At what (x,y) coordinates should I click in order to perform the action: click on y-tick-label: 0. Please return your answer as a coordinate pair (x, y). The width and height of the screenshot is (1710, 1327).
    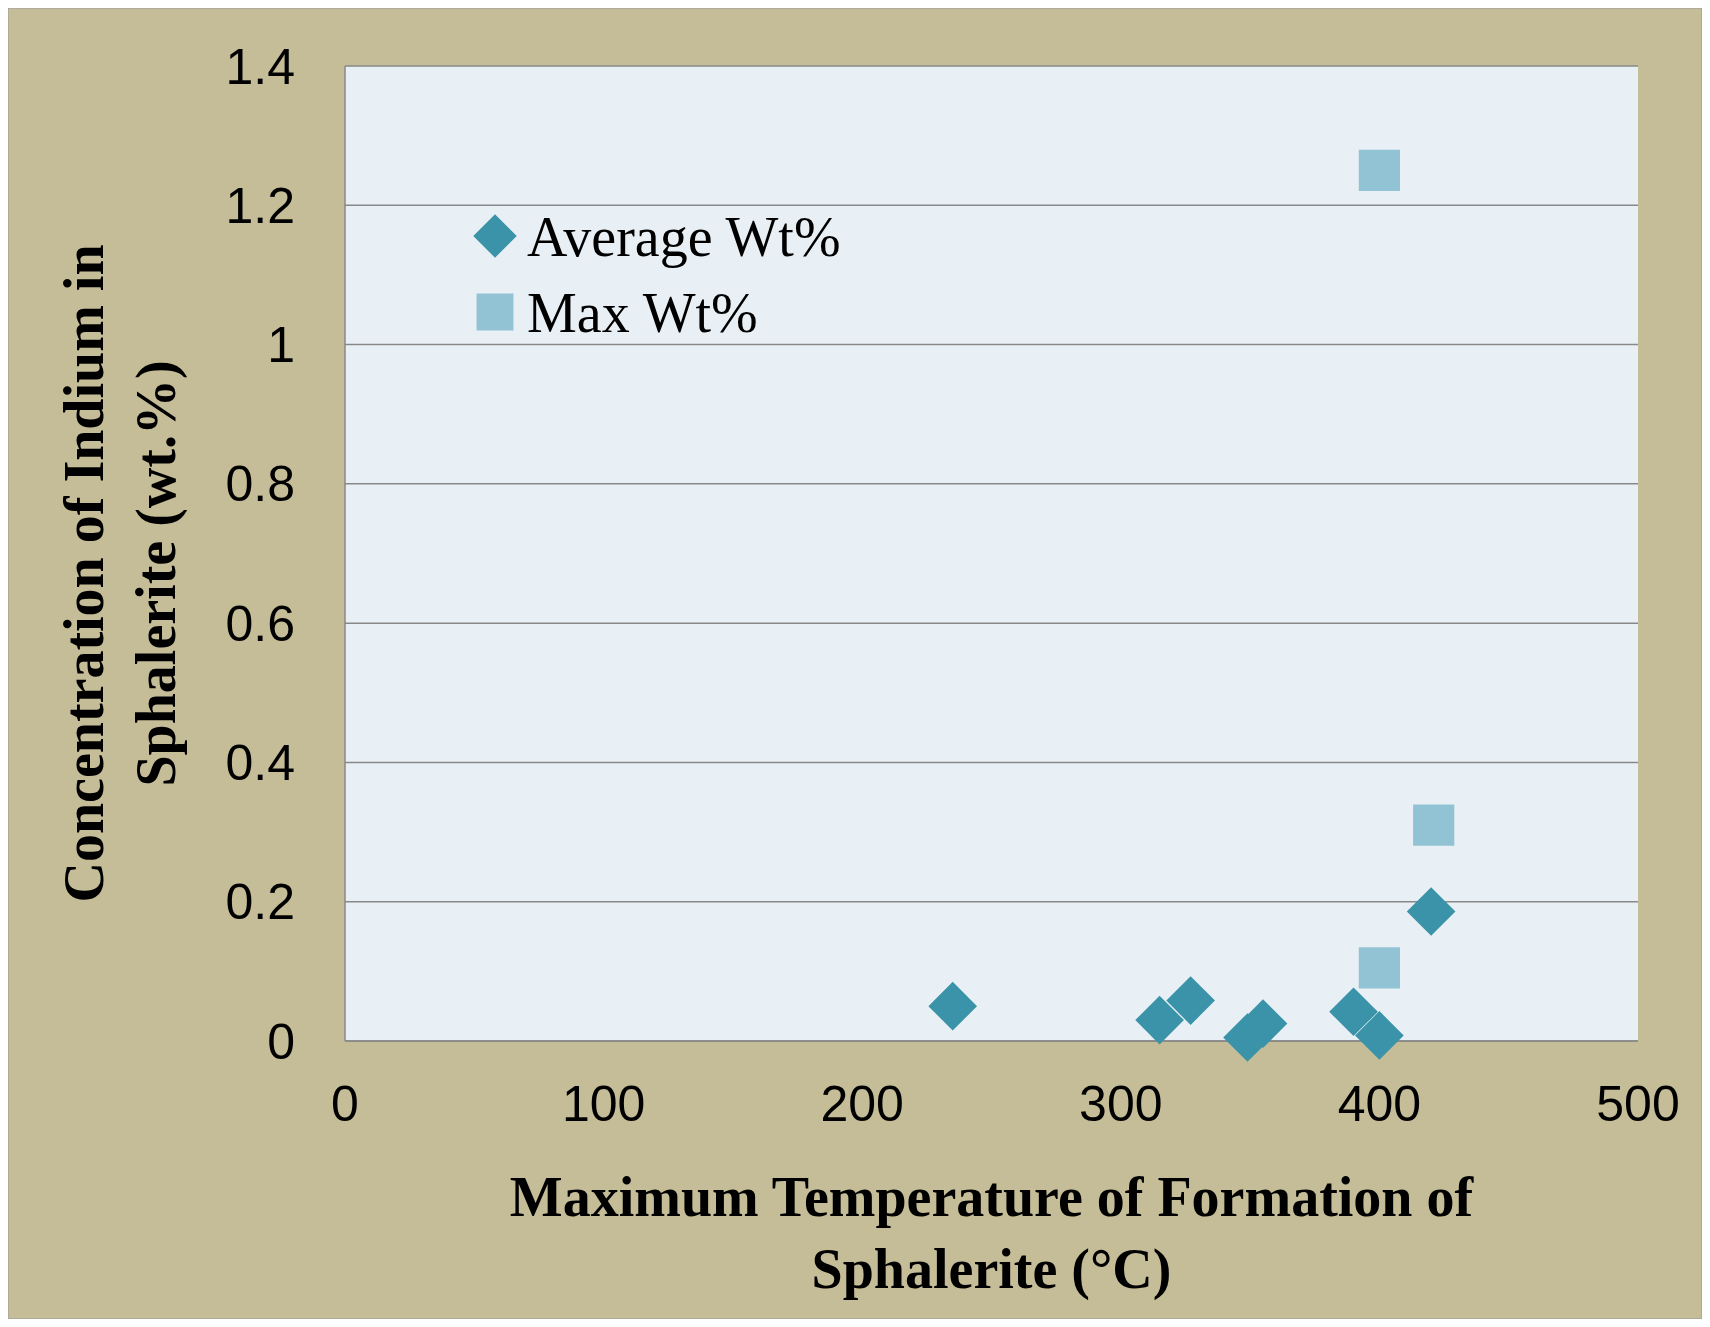
    Looking at the image, I should click on (281, 1041).